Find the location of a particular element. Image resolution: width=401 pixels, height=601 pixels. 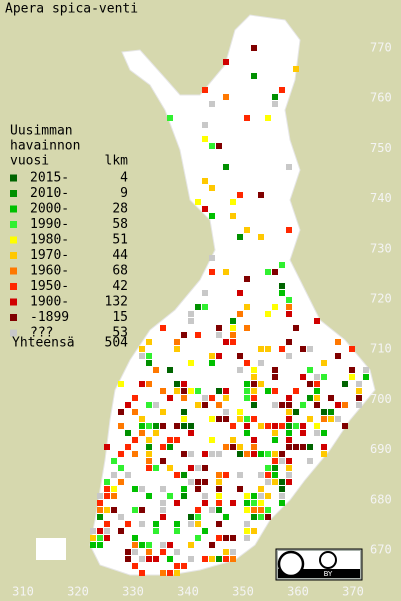

legend-label: 1980- is located at coordinates (49, 240).